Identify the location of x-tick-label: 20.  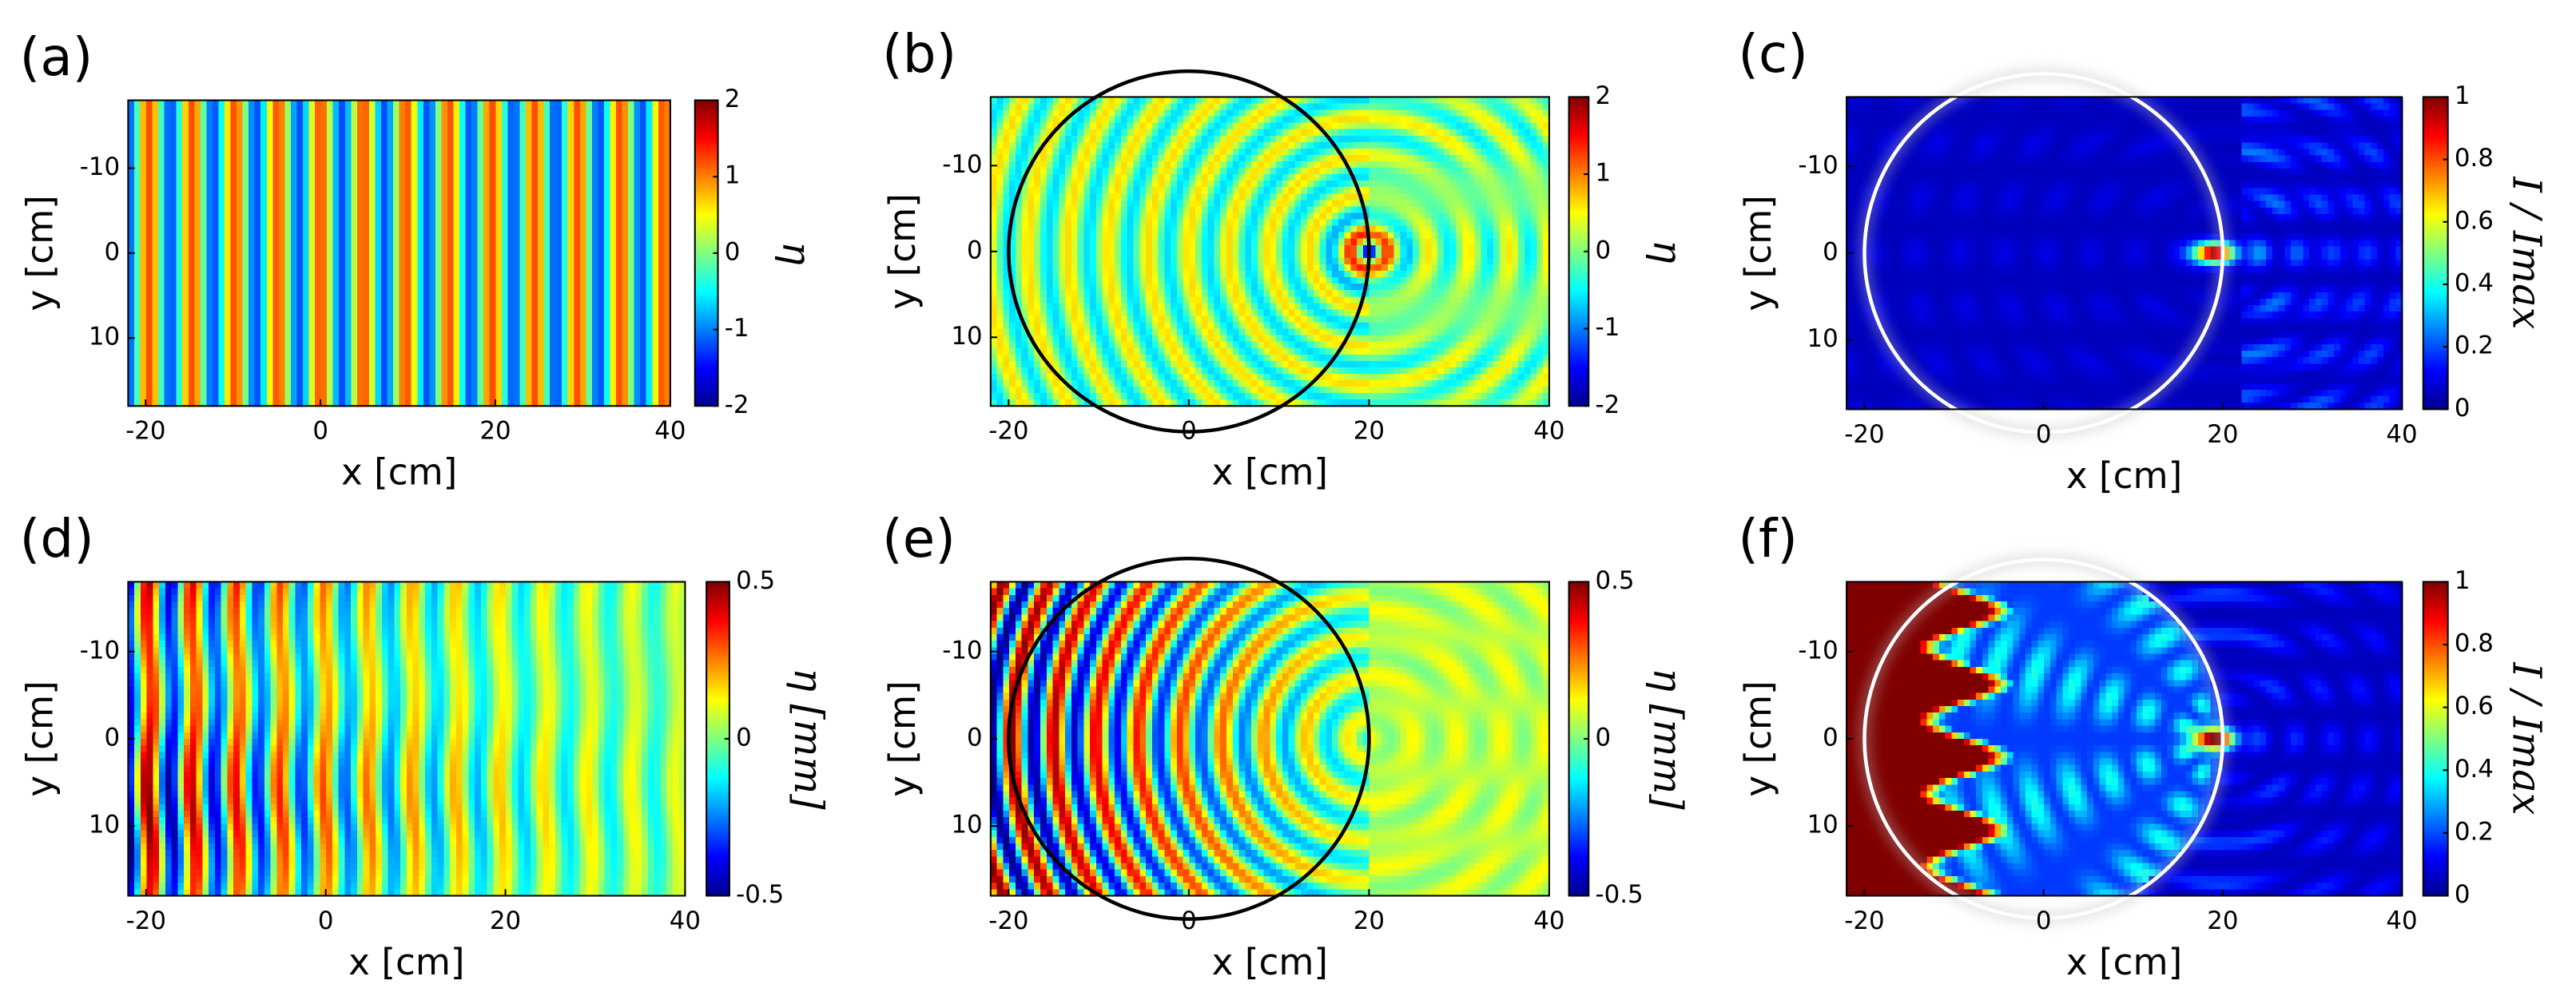
(495, 432).